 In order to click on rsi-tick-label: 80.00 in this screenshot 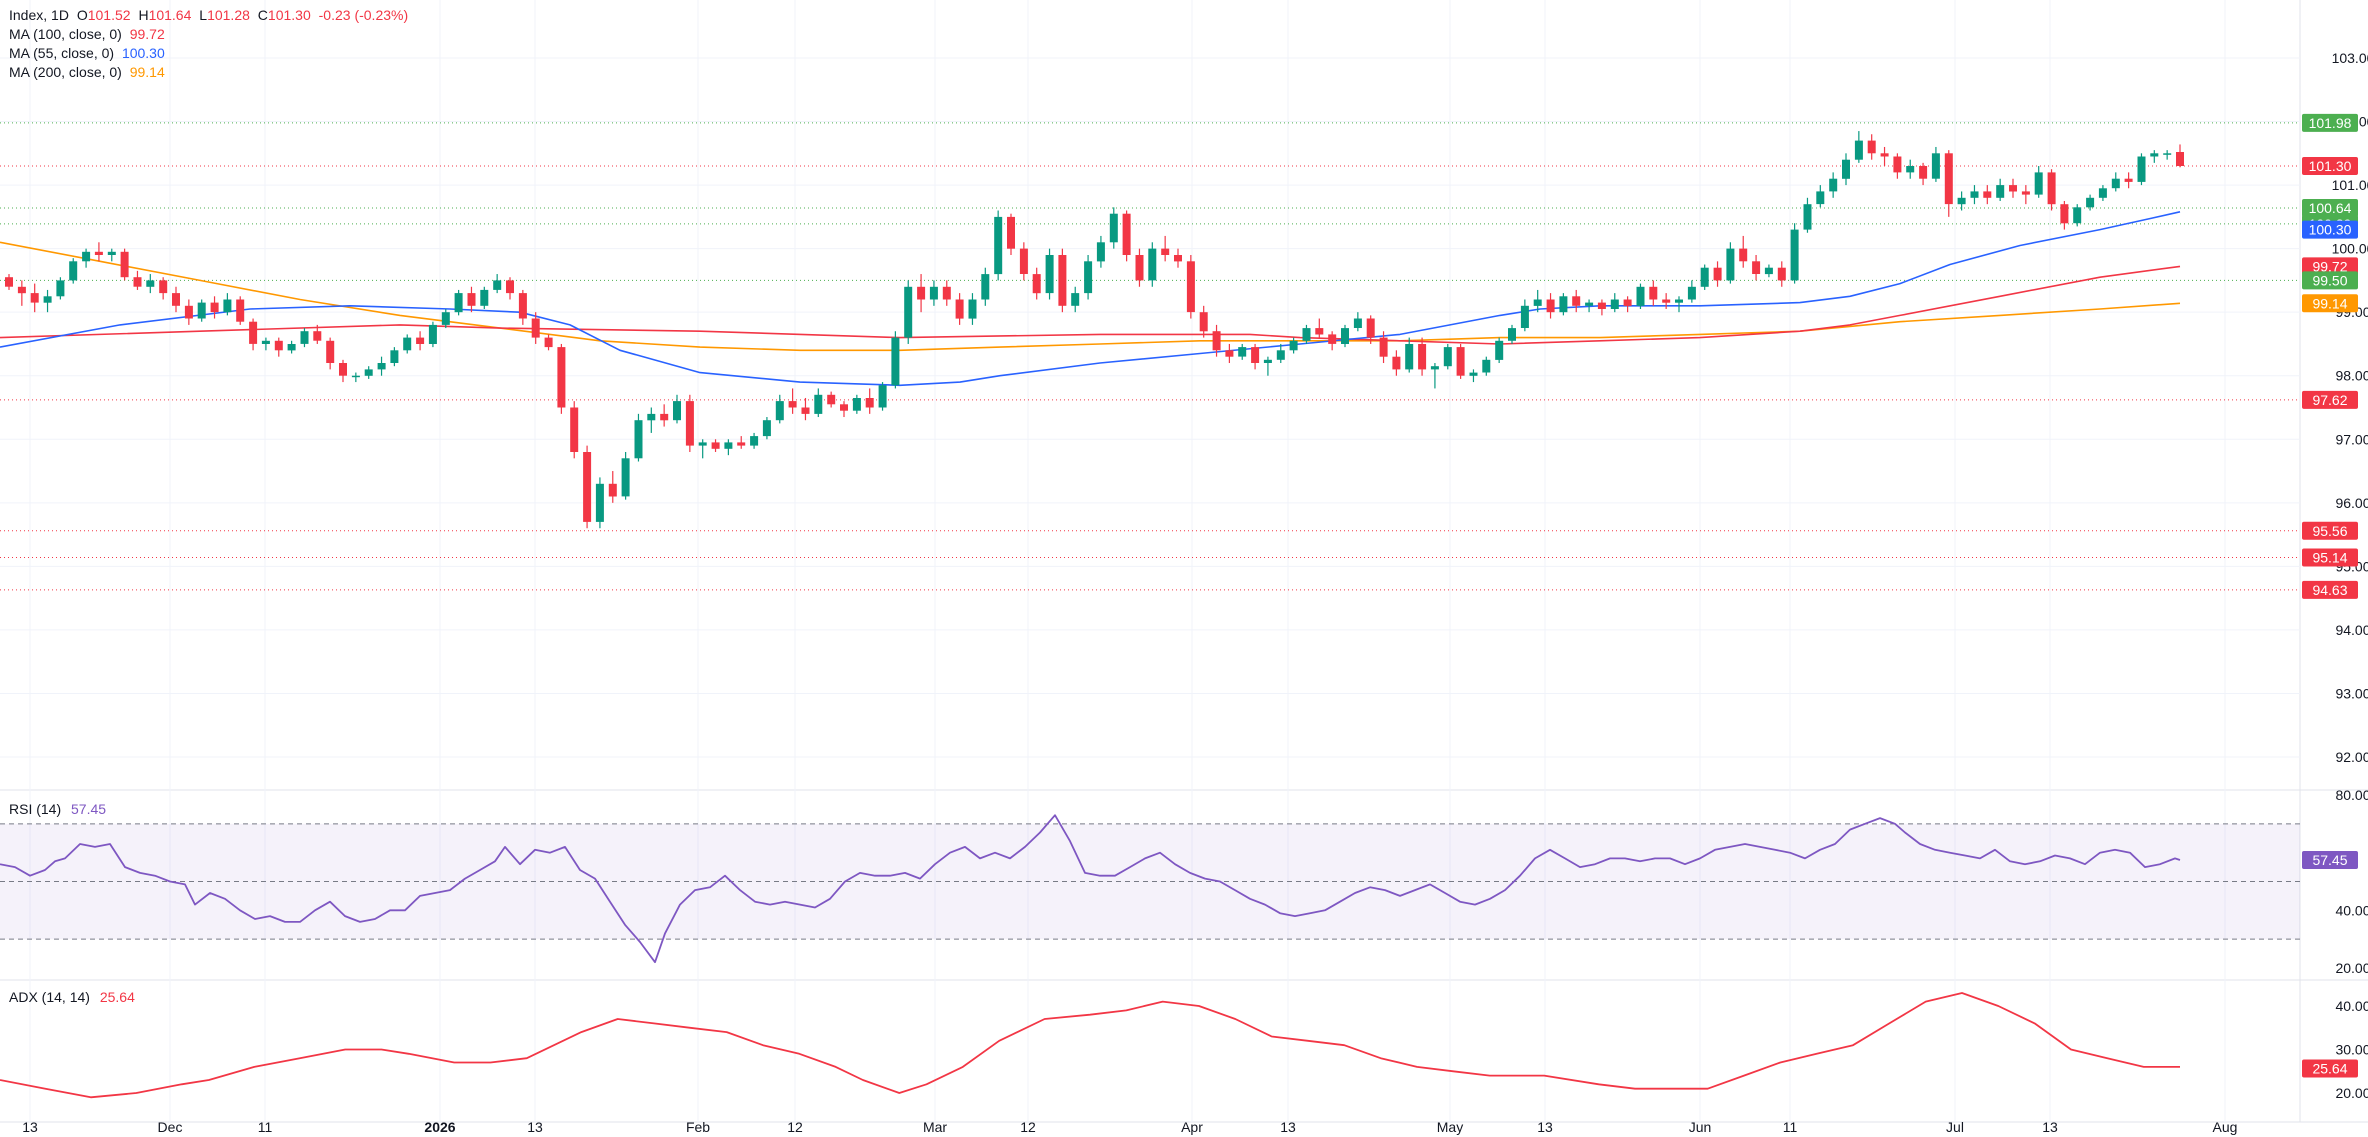, I will do `click(2351, 795)`.